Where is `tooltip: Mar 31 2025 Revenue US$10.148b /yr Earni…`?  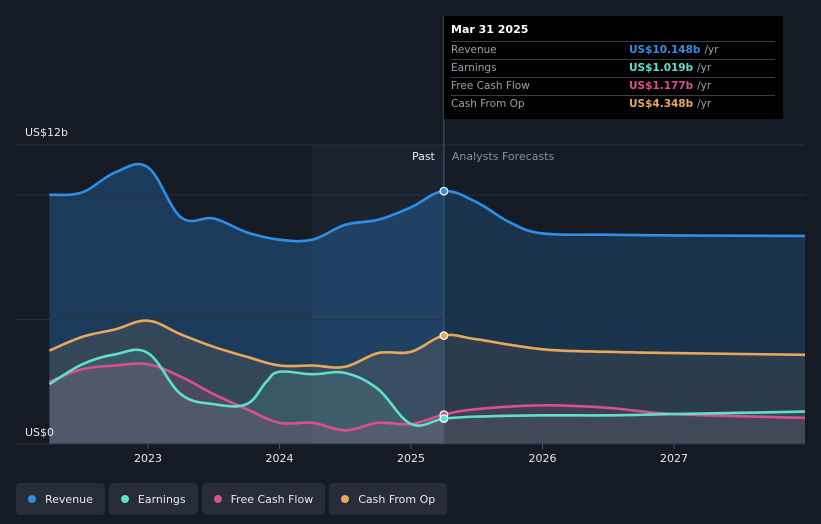
tooltip: Mar 31 2025 Revenue US$10.148b /yr Earni… is located at coordinates (613, 67).